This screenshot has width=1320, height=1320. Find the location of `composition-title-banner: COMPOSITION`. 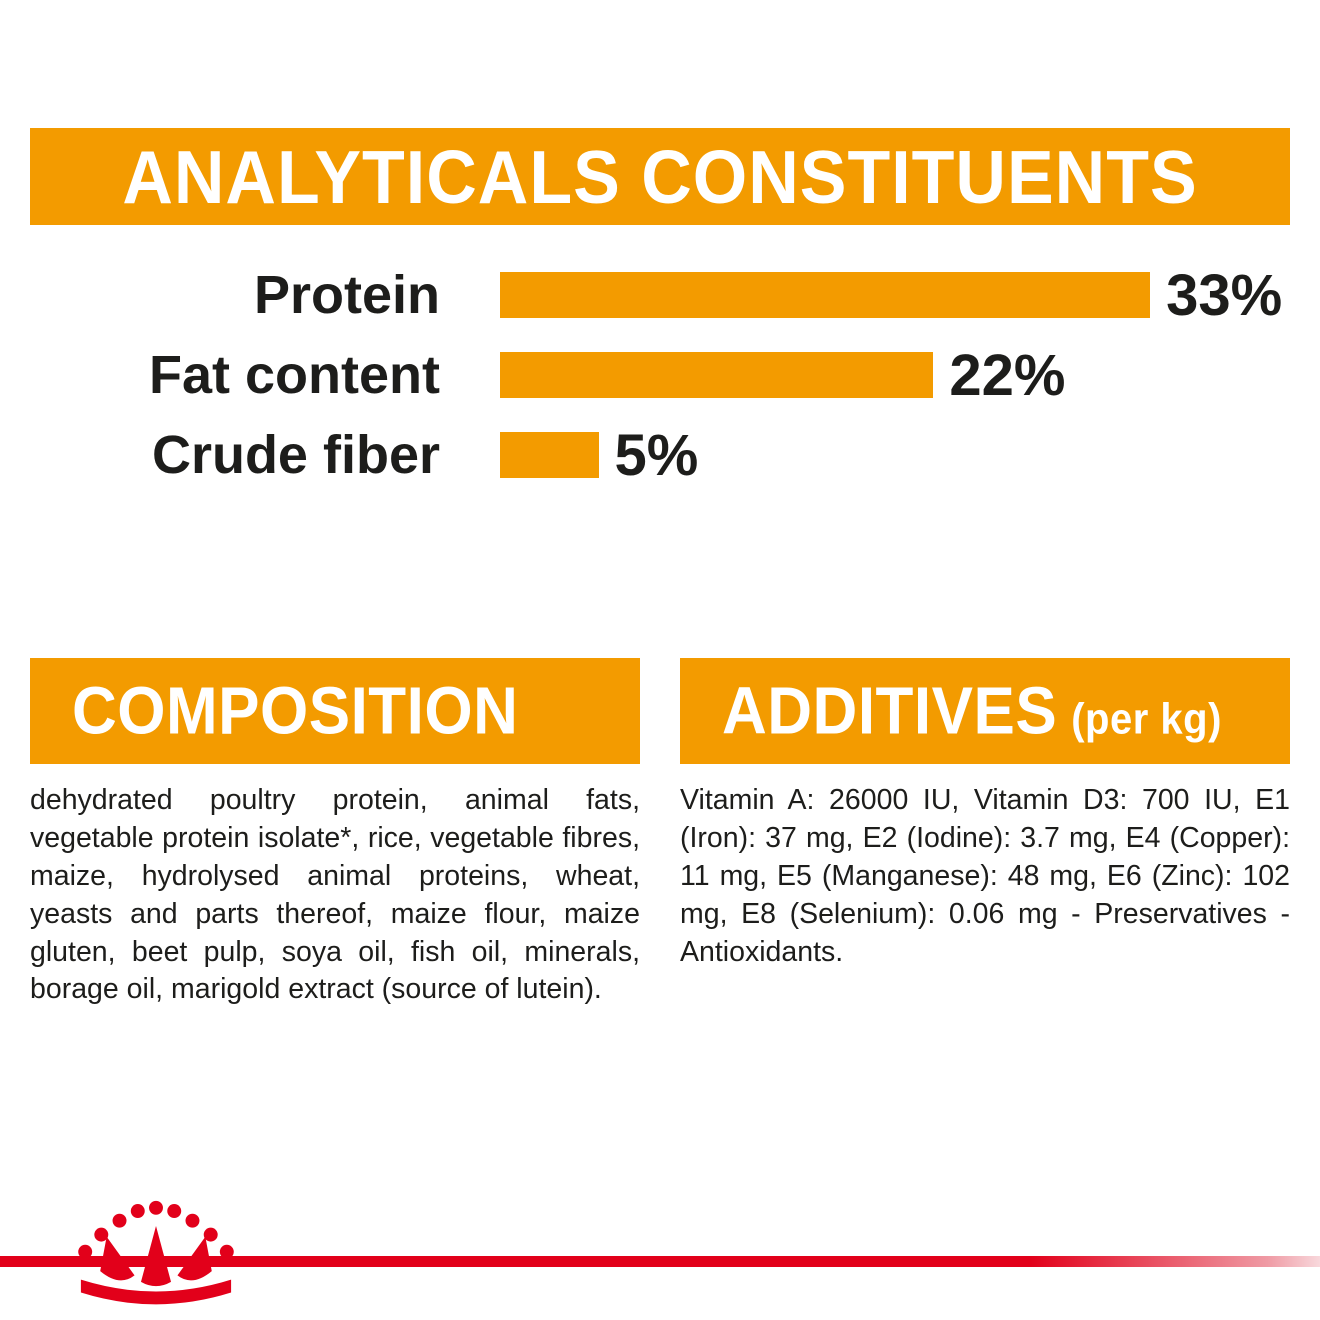

composition-title-banner: COMPOSITION is located at coordinates (335, 711).